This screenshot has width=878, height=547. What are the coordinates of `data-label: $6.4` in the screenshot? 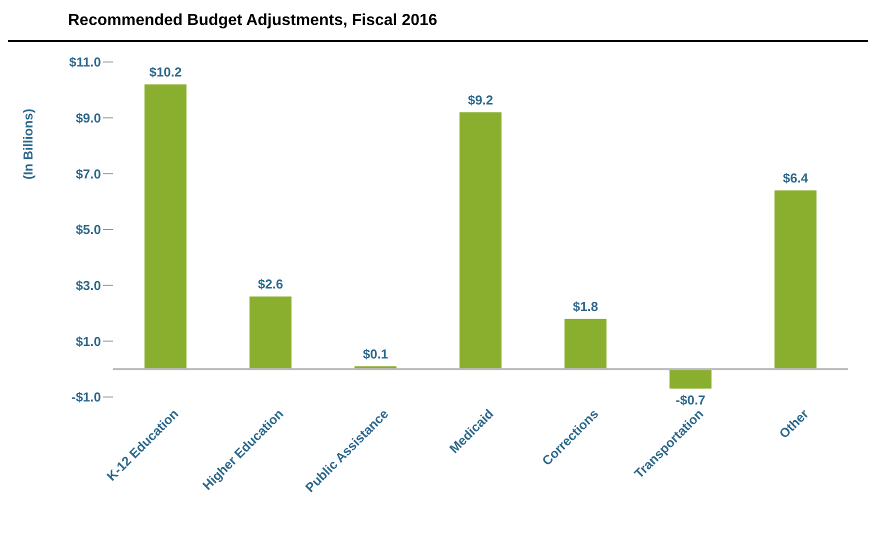 It's located at (795, 178).